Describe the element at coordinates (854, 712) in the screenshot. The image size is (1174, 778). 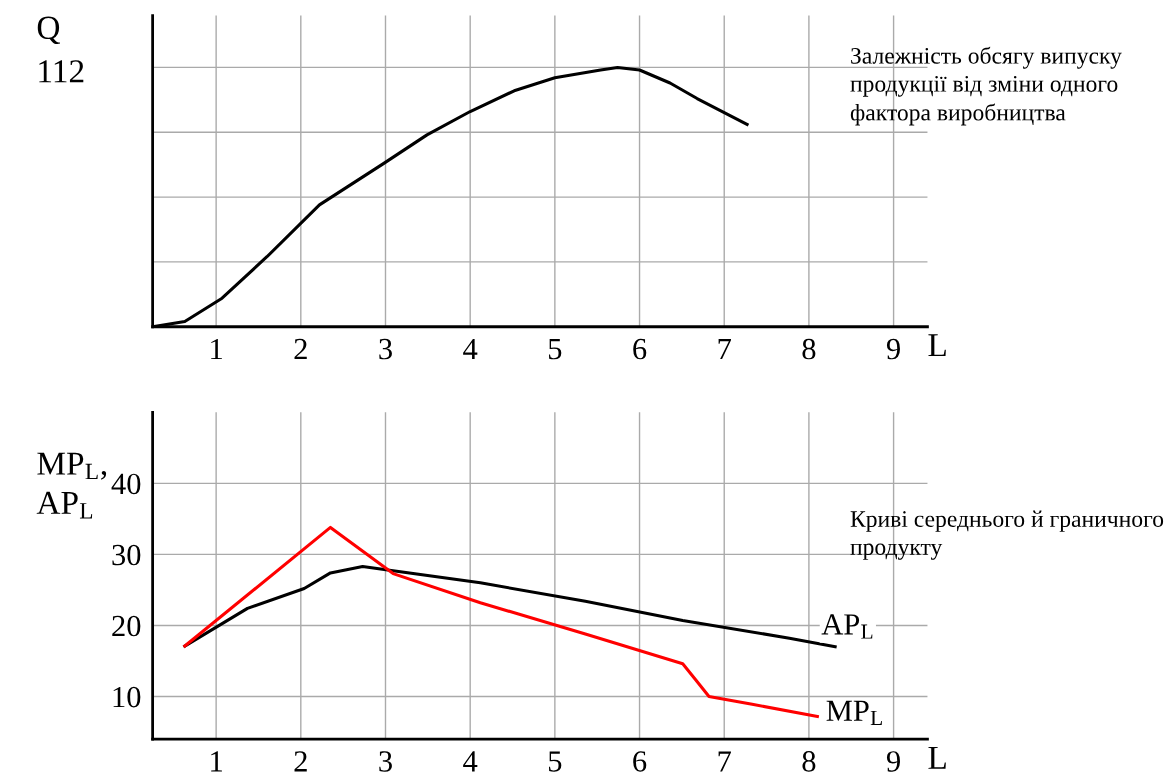
I see `series-label: MP$_{L}$` at that location.